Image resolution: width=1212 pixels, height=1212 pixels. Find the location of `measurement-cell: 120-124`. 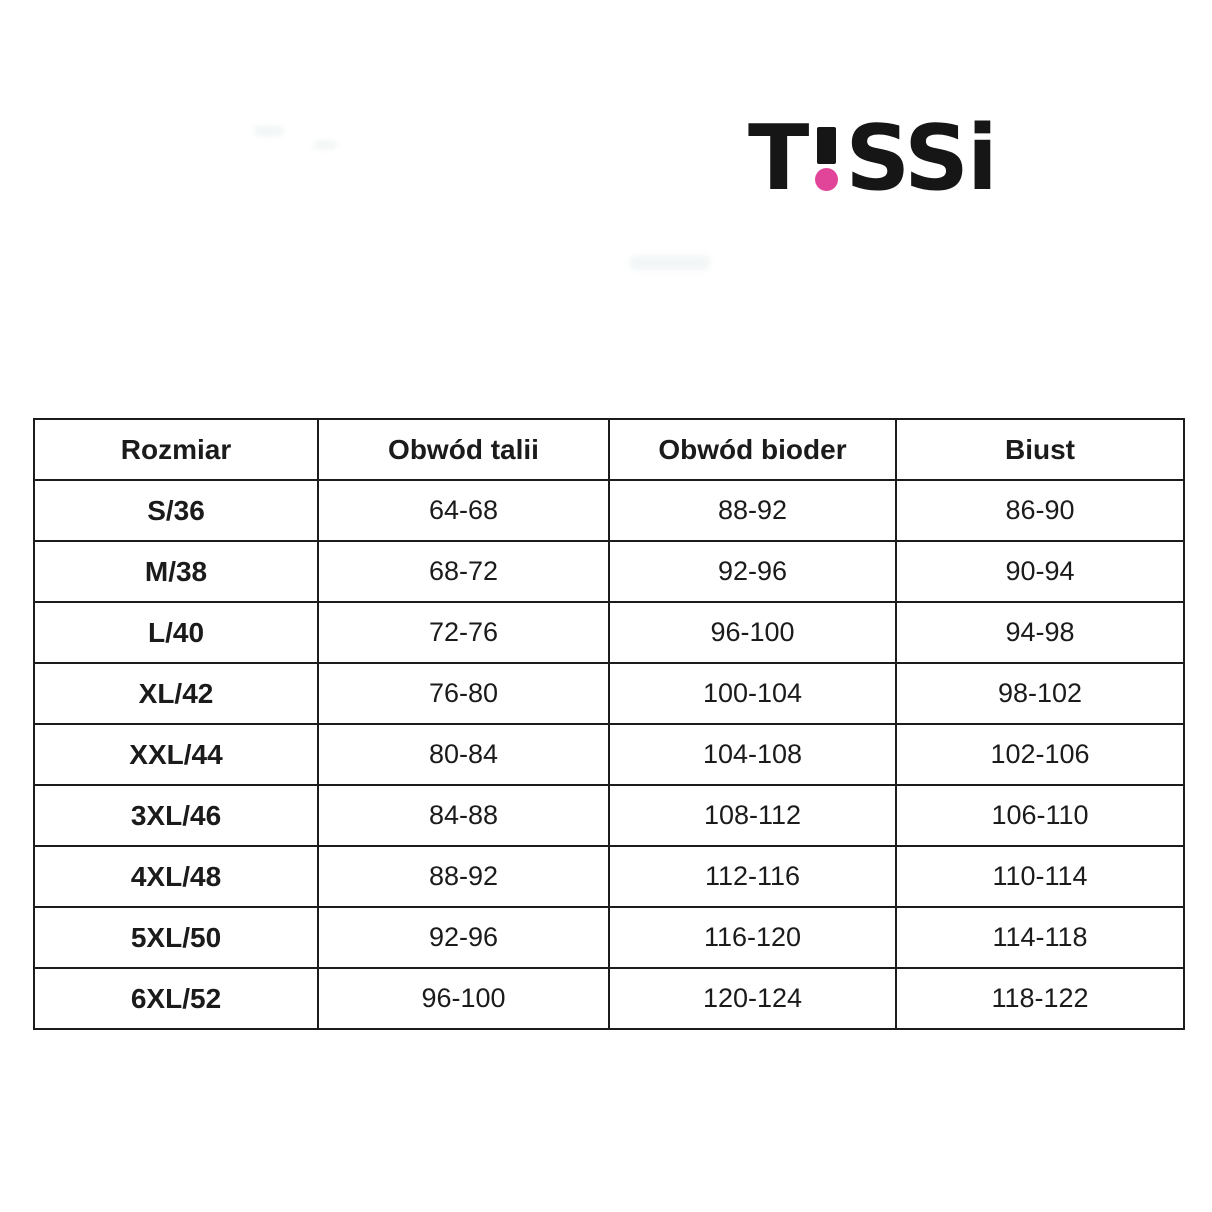

measurement-cell: 120-124 is located at coordinates (752, 998).